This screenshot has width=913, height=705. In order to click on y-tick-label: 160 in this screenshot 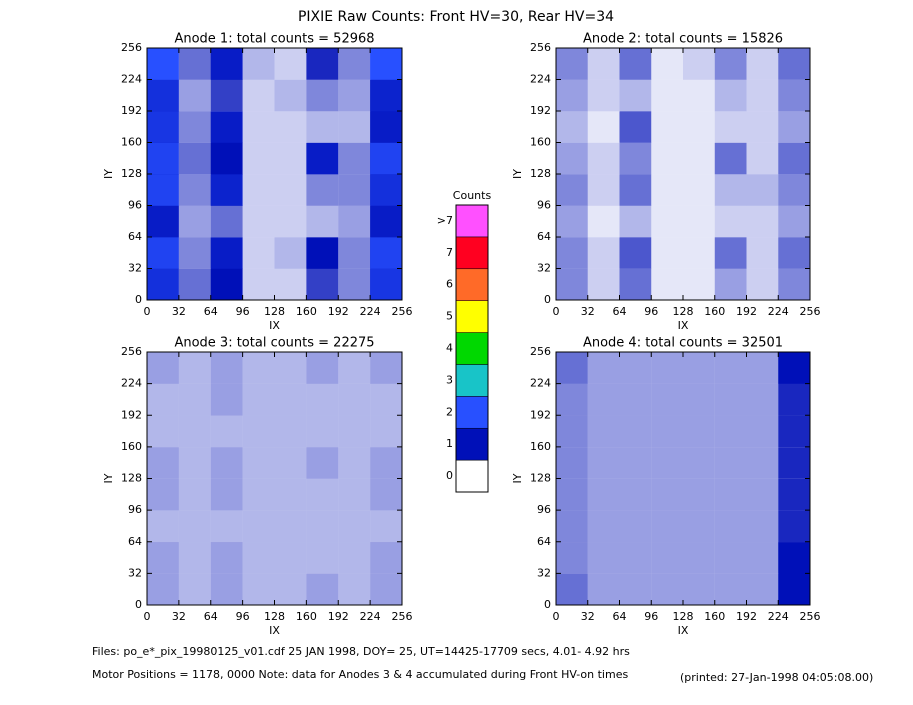, I will do `click(540, 142)`.